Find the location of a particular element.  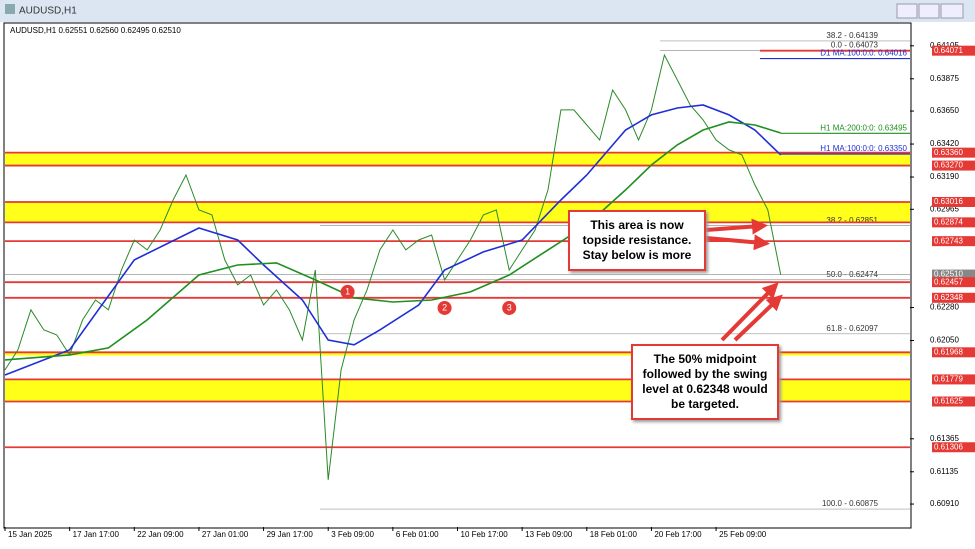

level-label: 0.61968 is located at coordinates (948, 351).